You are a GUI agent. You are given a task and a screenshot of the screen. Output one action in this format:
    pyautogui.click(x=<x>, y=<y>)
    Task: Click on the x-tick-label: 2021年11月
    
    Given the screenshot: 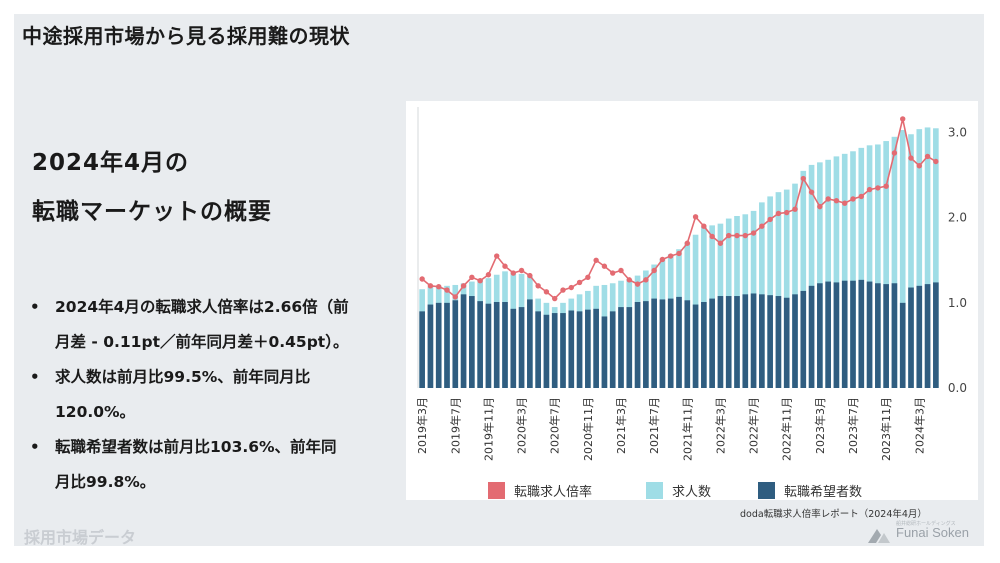 What is the action you would take?
    pyautogui.click(x=687, y=429)
    